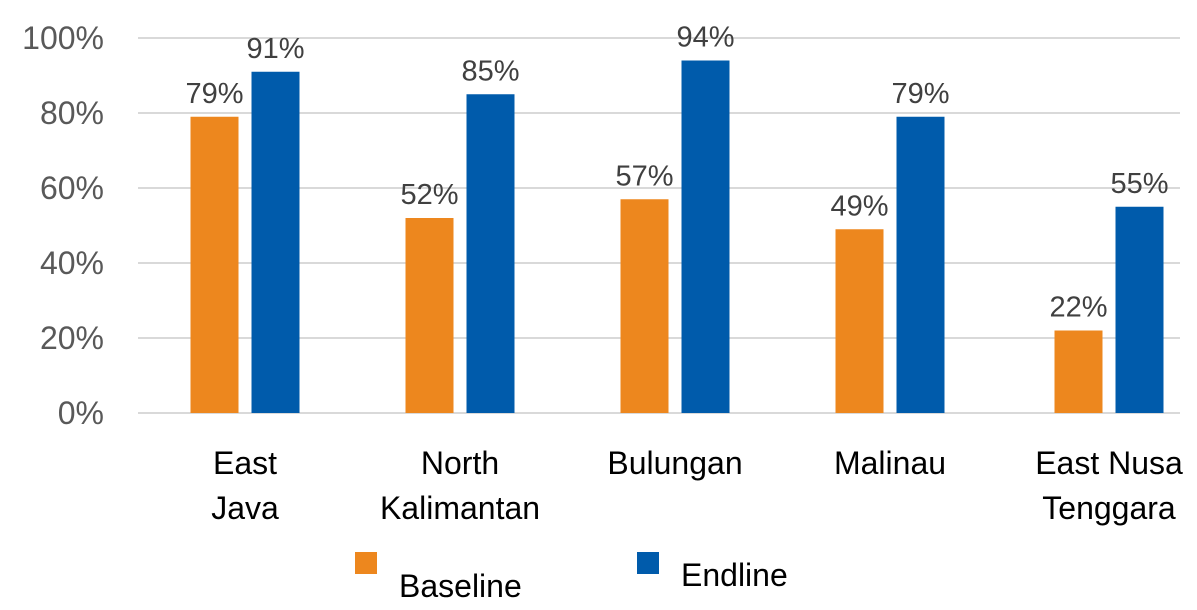 The image size is (1197, 610). What do you see at coordinates (705, 38) in the screenshot?
I see `endline-data-label: 94%` at bounding box center [705, 38].